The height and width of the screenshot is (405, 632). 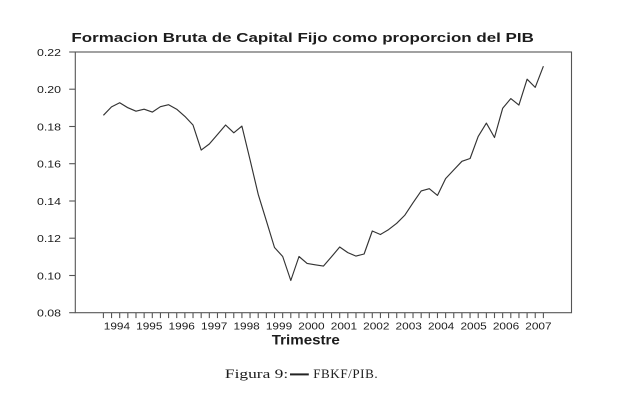 What do you see at coordinates (149, 326) in the screenshot?
I see `svg-text: 1995` at bounding box center [149, 326].